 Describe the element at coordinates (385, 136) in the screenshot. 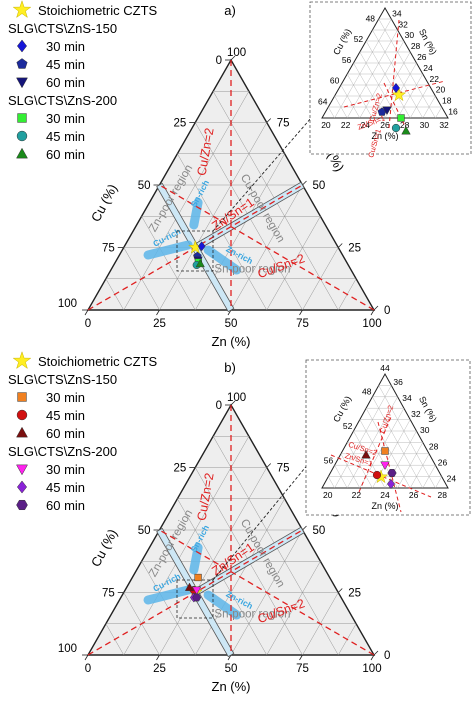

I see `inset-zn-label: Zn (%)` at that location.